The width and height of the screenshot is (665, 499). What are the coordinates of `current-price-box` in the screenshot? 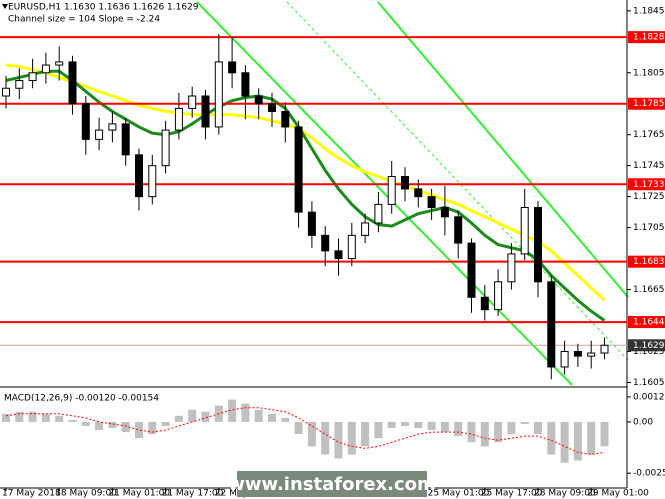 It's located at (646, 345).